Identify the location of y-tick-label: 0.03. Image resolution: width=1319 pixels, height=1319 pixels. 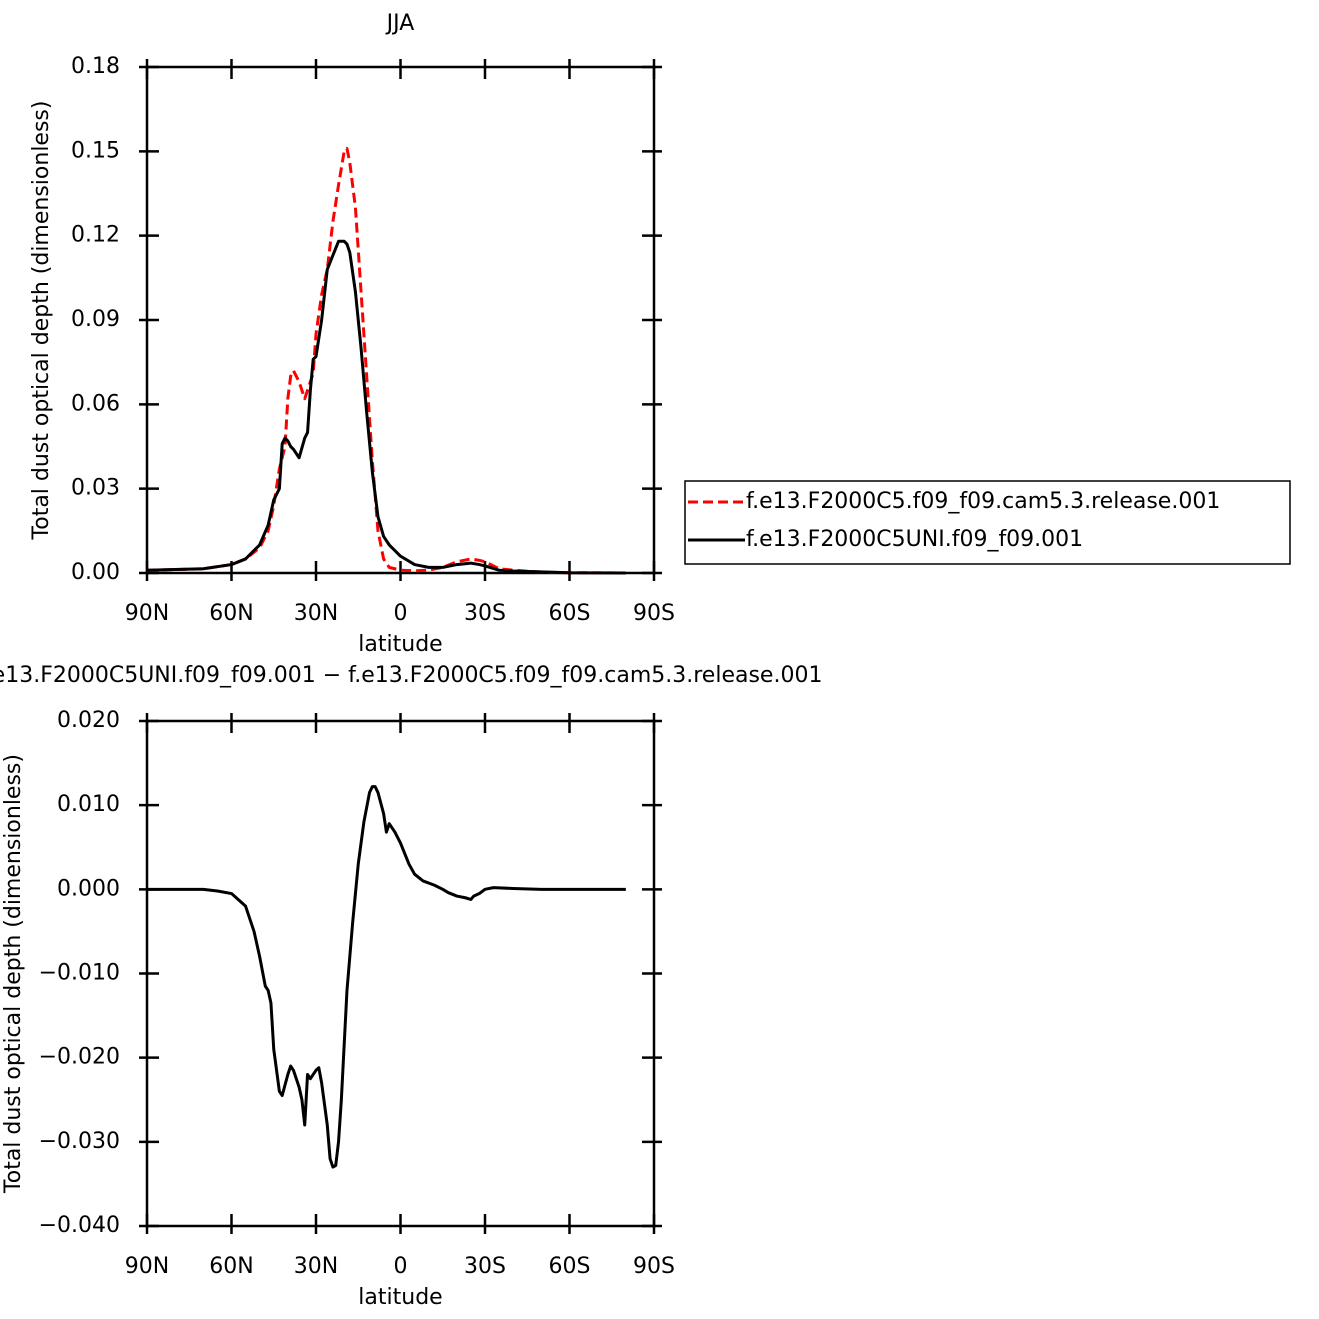
(95, 488).